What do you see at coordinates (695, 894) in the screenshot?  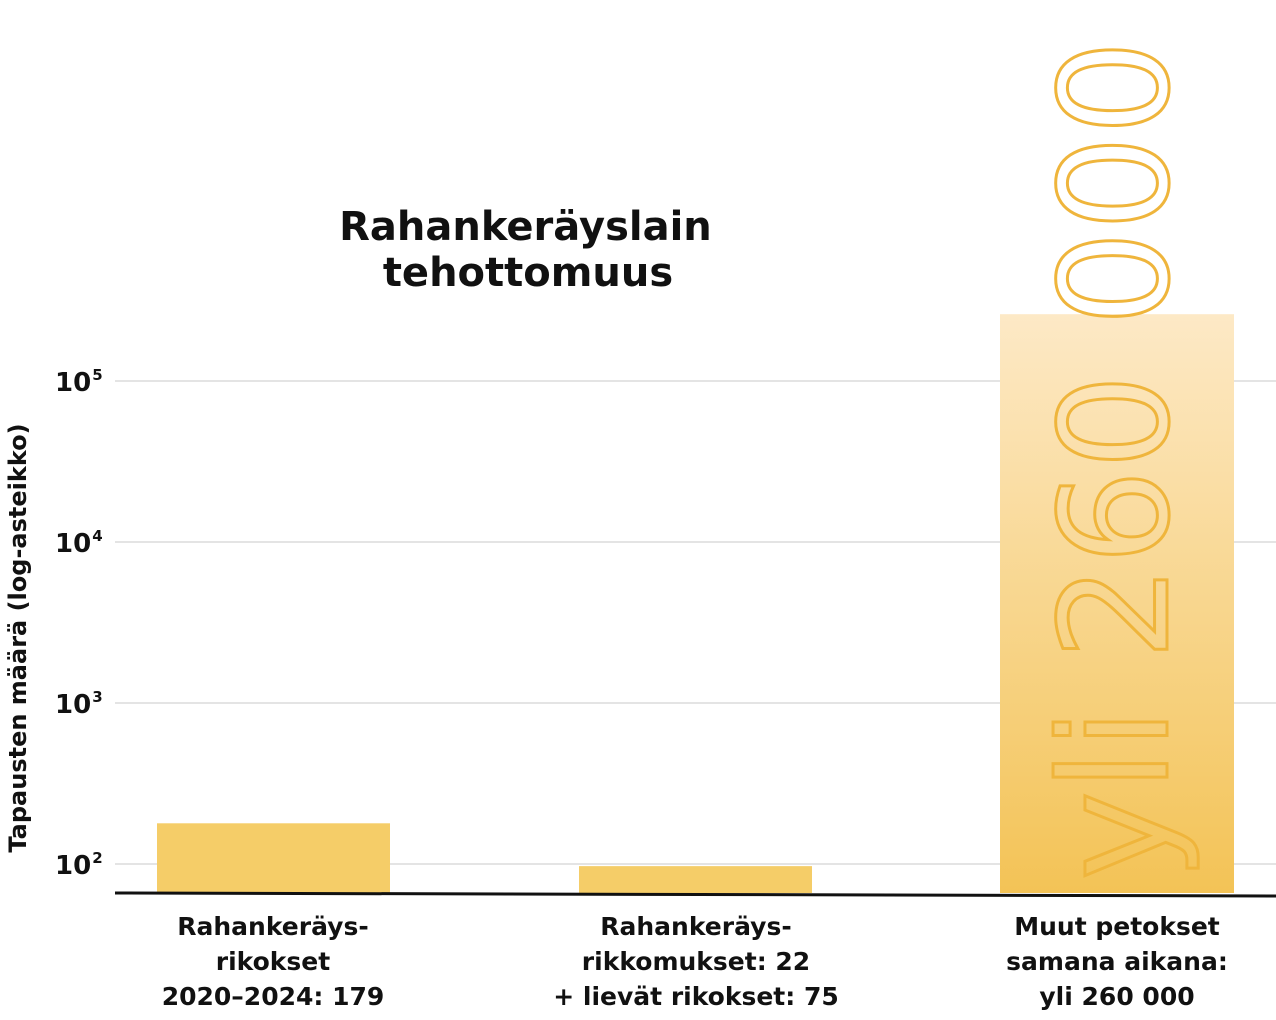 I see `x-axis-line` at bounding box center [695, 894].